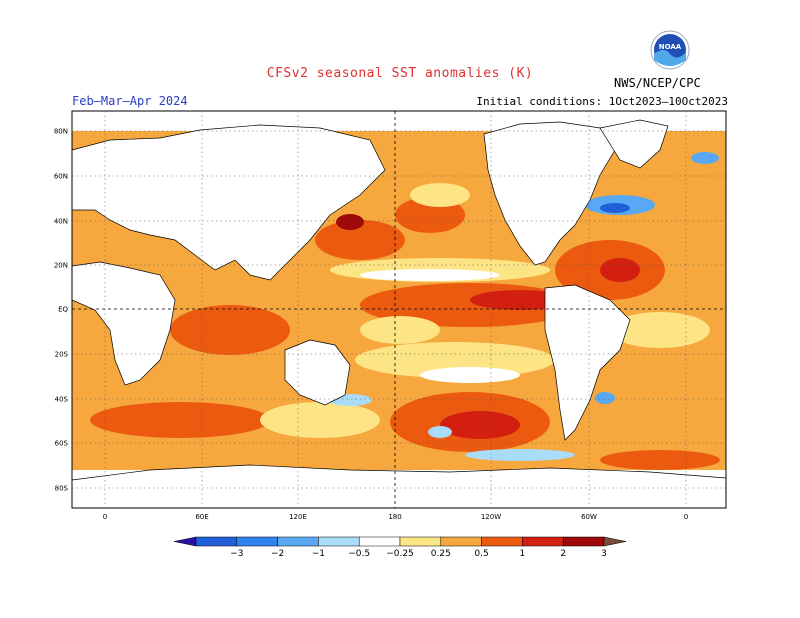  I want to click on season-label: Feb–Mar–Apr 2024, so click(130, 101).